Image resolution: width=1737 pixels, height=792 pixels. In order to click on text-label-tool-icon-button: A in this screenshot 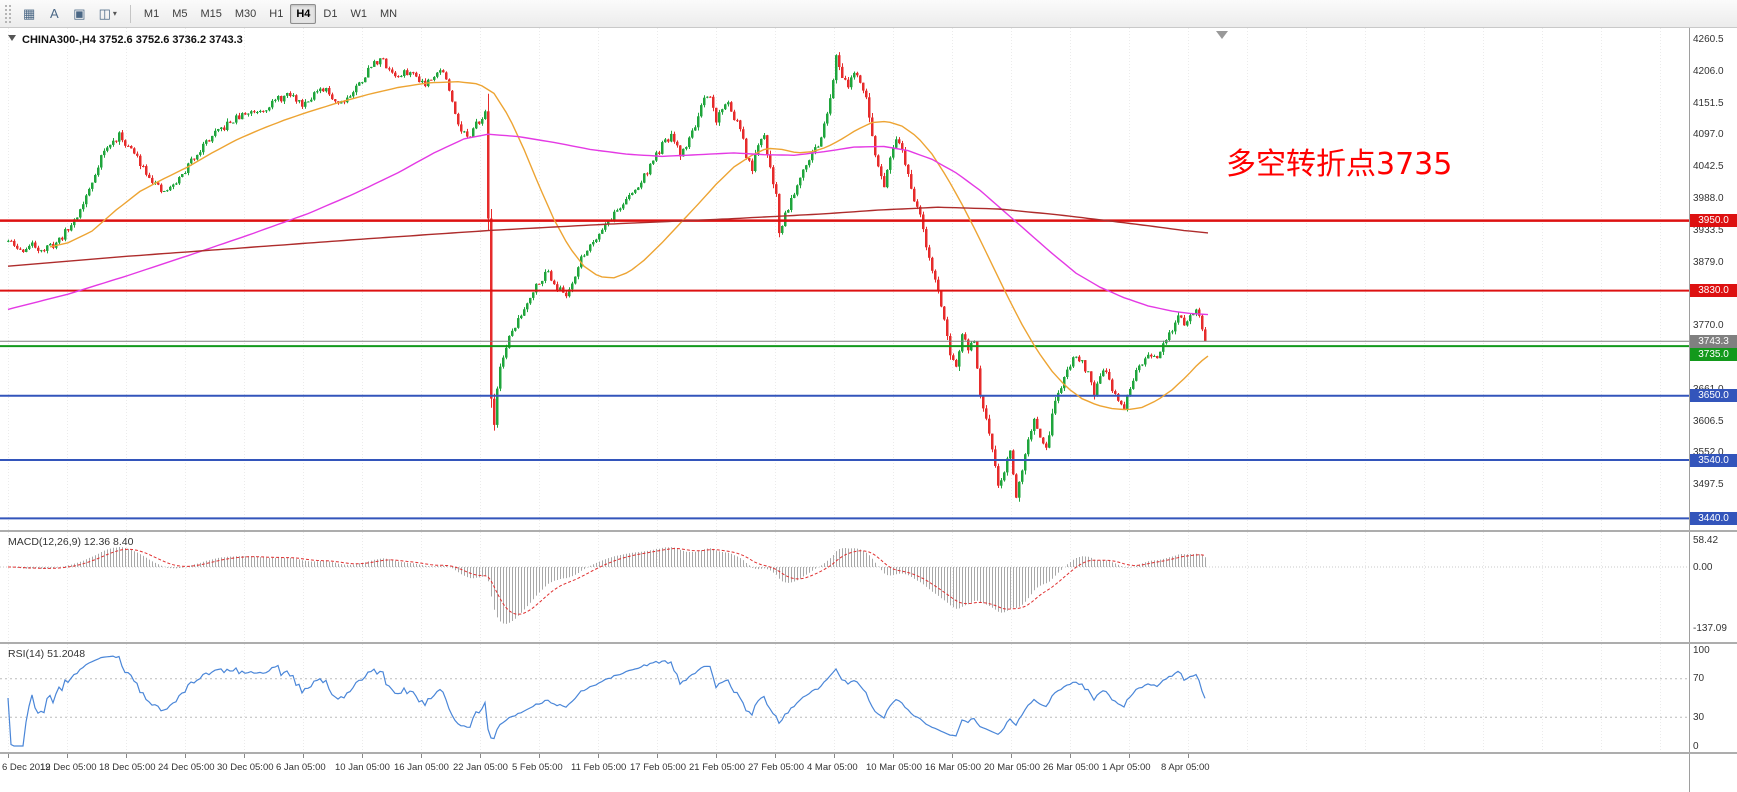, I will do `click(54, 14)`.